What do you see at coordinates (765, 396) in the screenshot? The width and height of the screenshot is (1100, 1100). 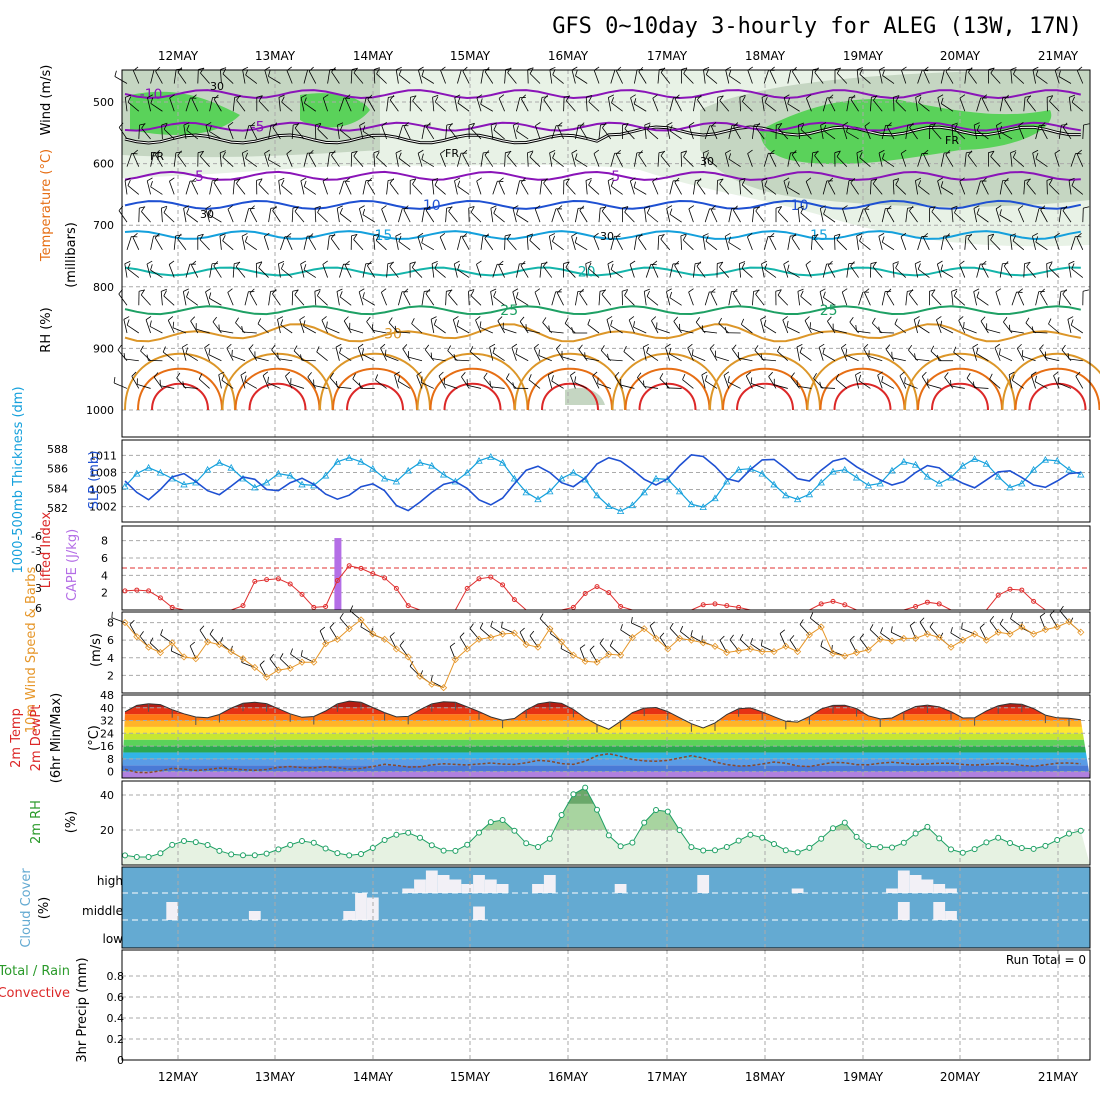 I see `boundary-layer-contour` at bounding box center [765, 396].